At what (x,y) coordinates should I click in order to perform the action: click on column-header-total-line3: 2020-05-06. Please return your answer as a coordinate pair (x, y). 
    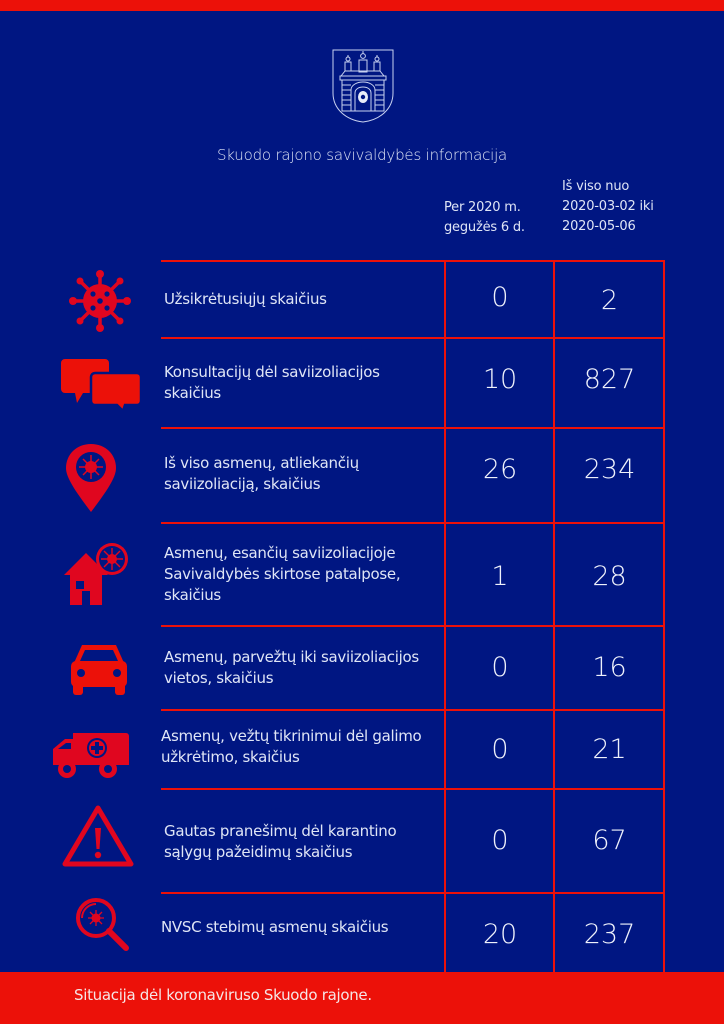
    Looking at the image, I should click on (599, 226).